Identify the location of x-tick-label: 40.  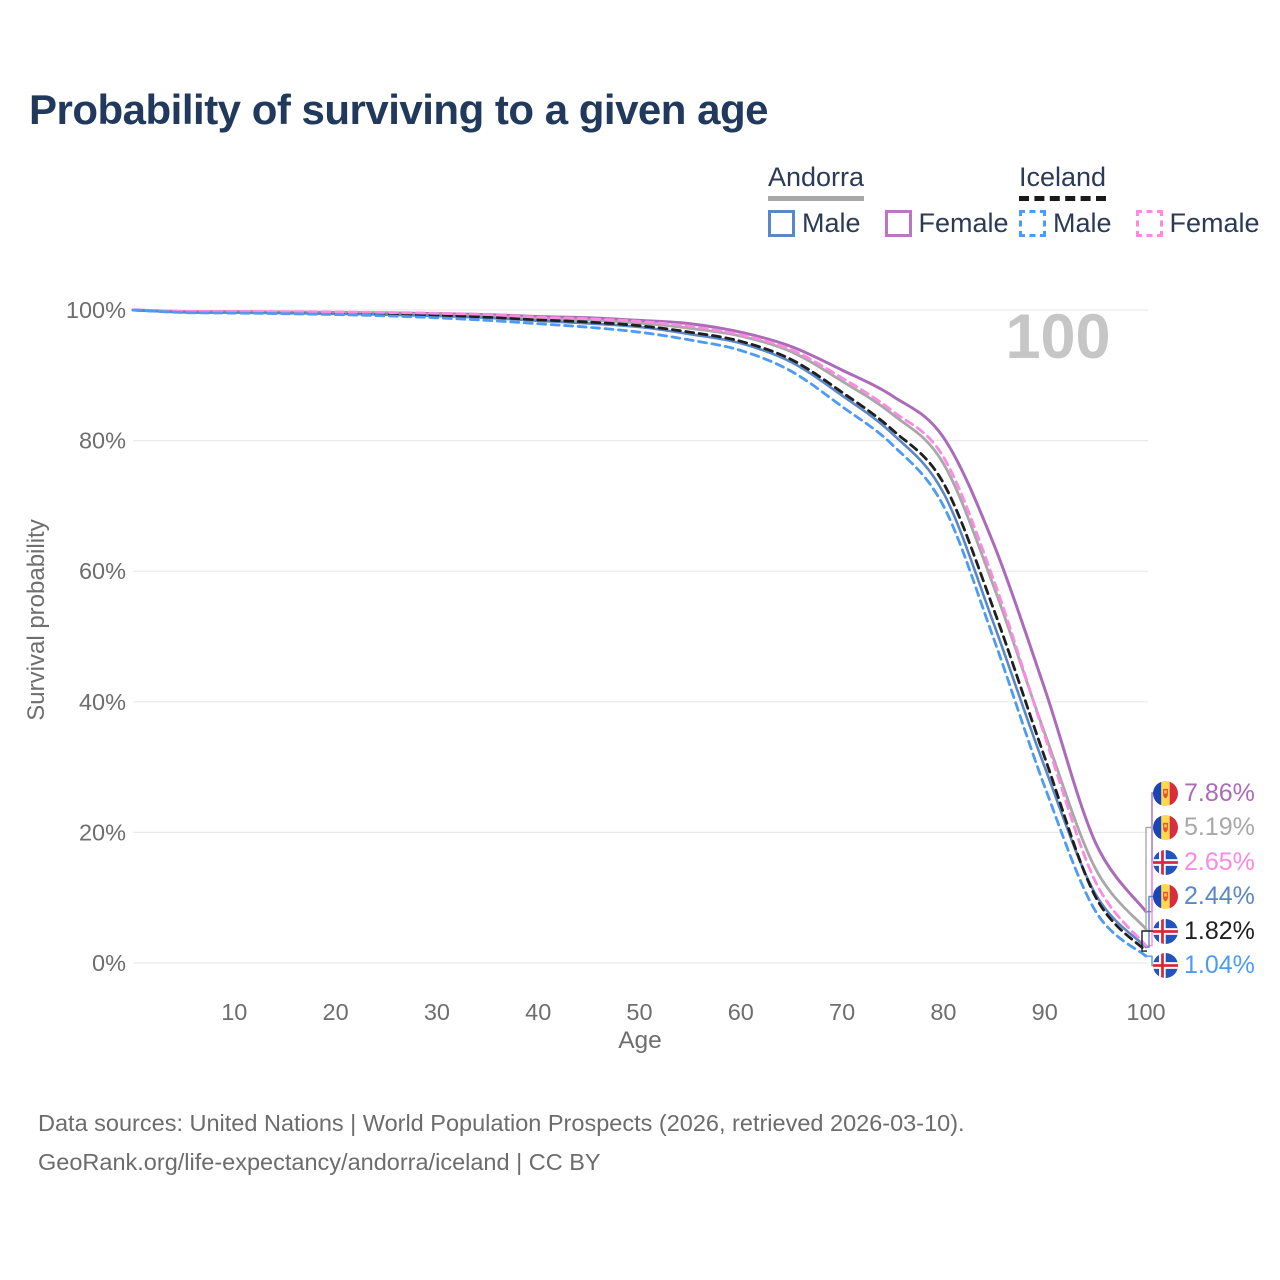
(538, 1012).